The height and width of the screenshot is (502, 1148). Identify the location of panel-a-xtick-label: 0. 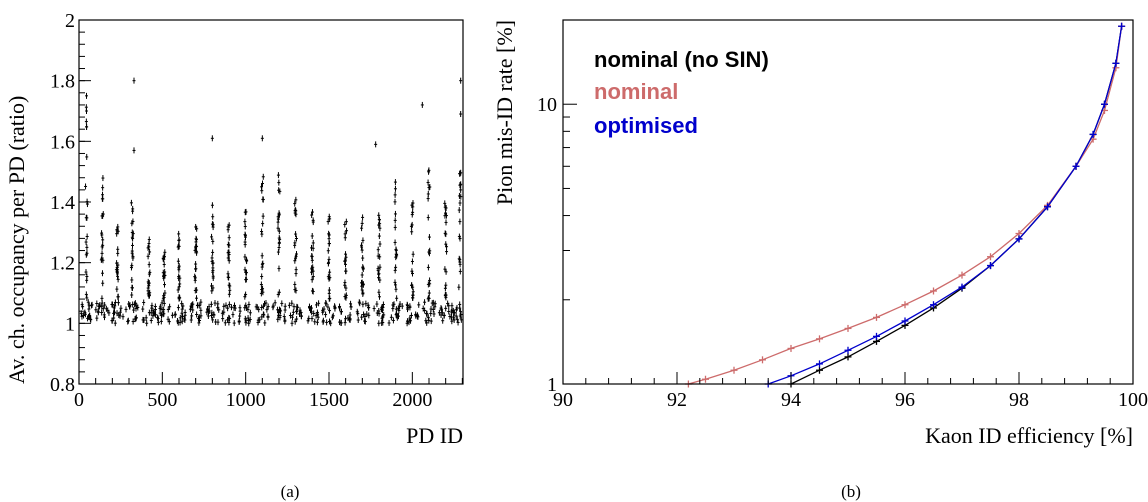
(79, 400).